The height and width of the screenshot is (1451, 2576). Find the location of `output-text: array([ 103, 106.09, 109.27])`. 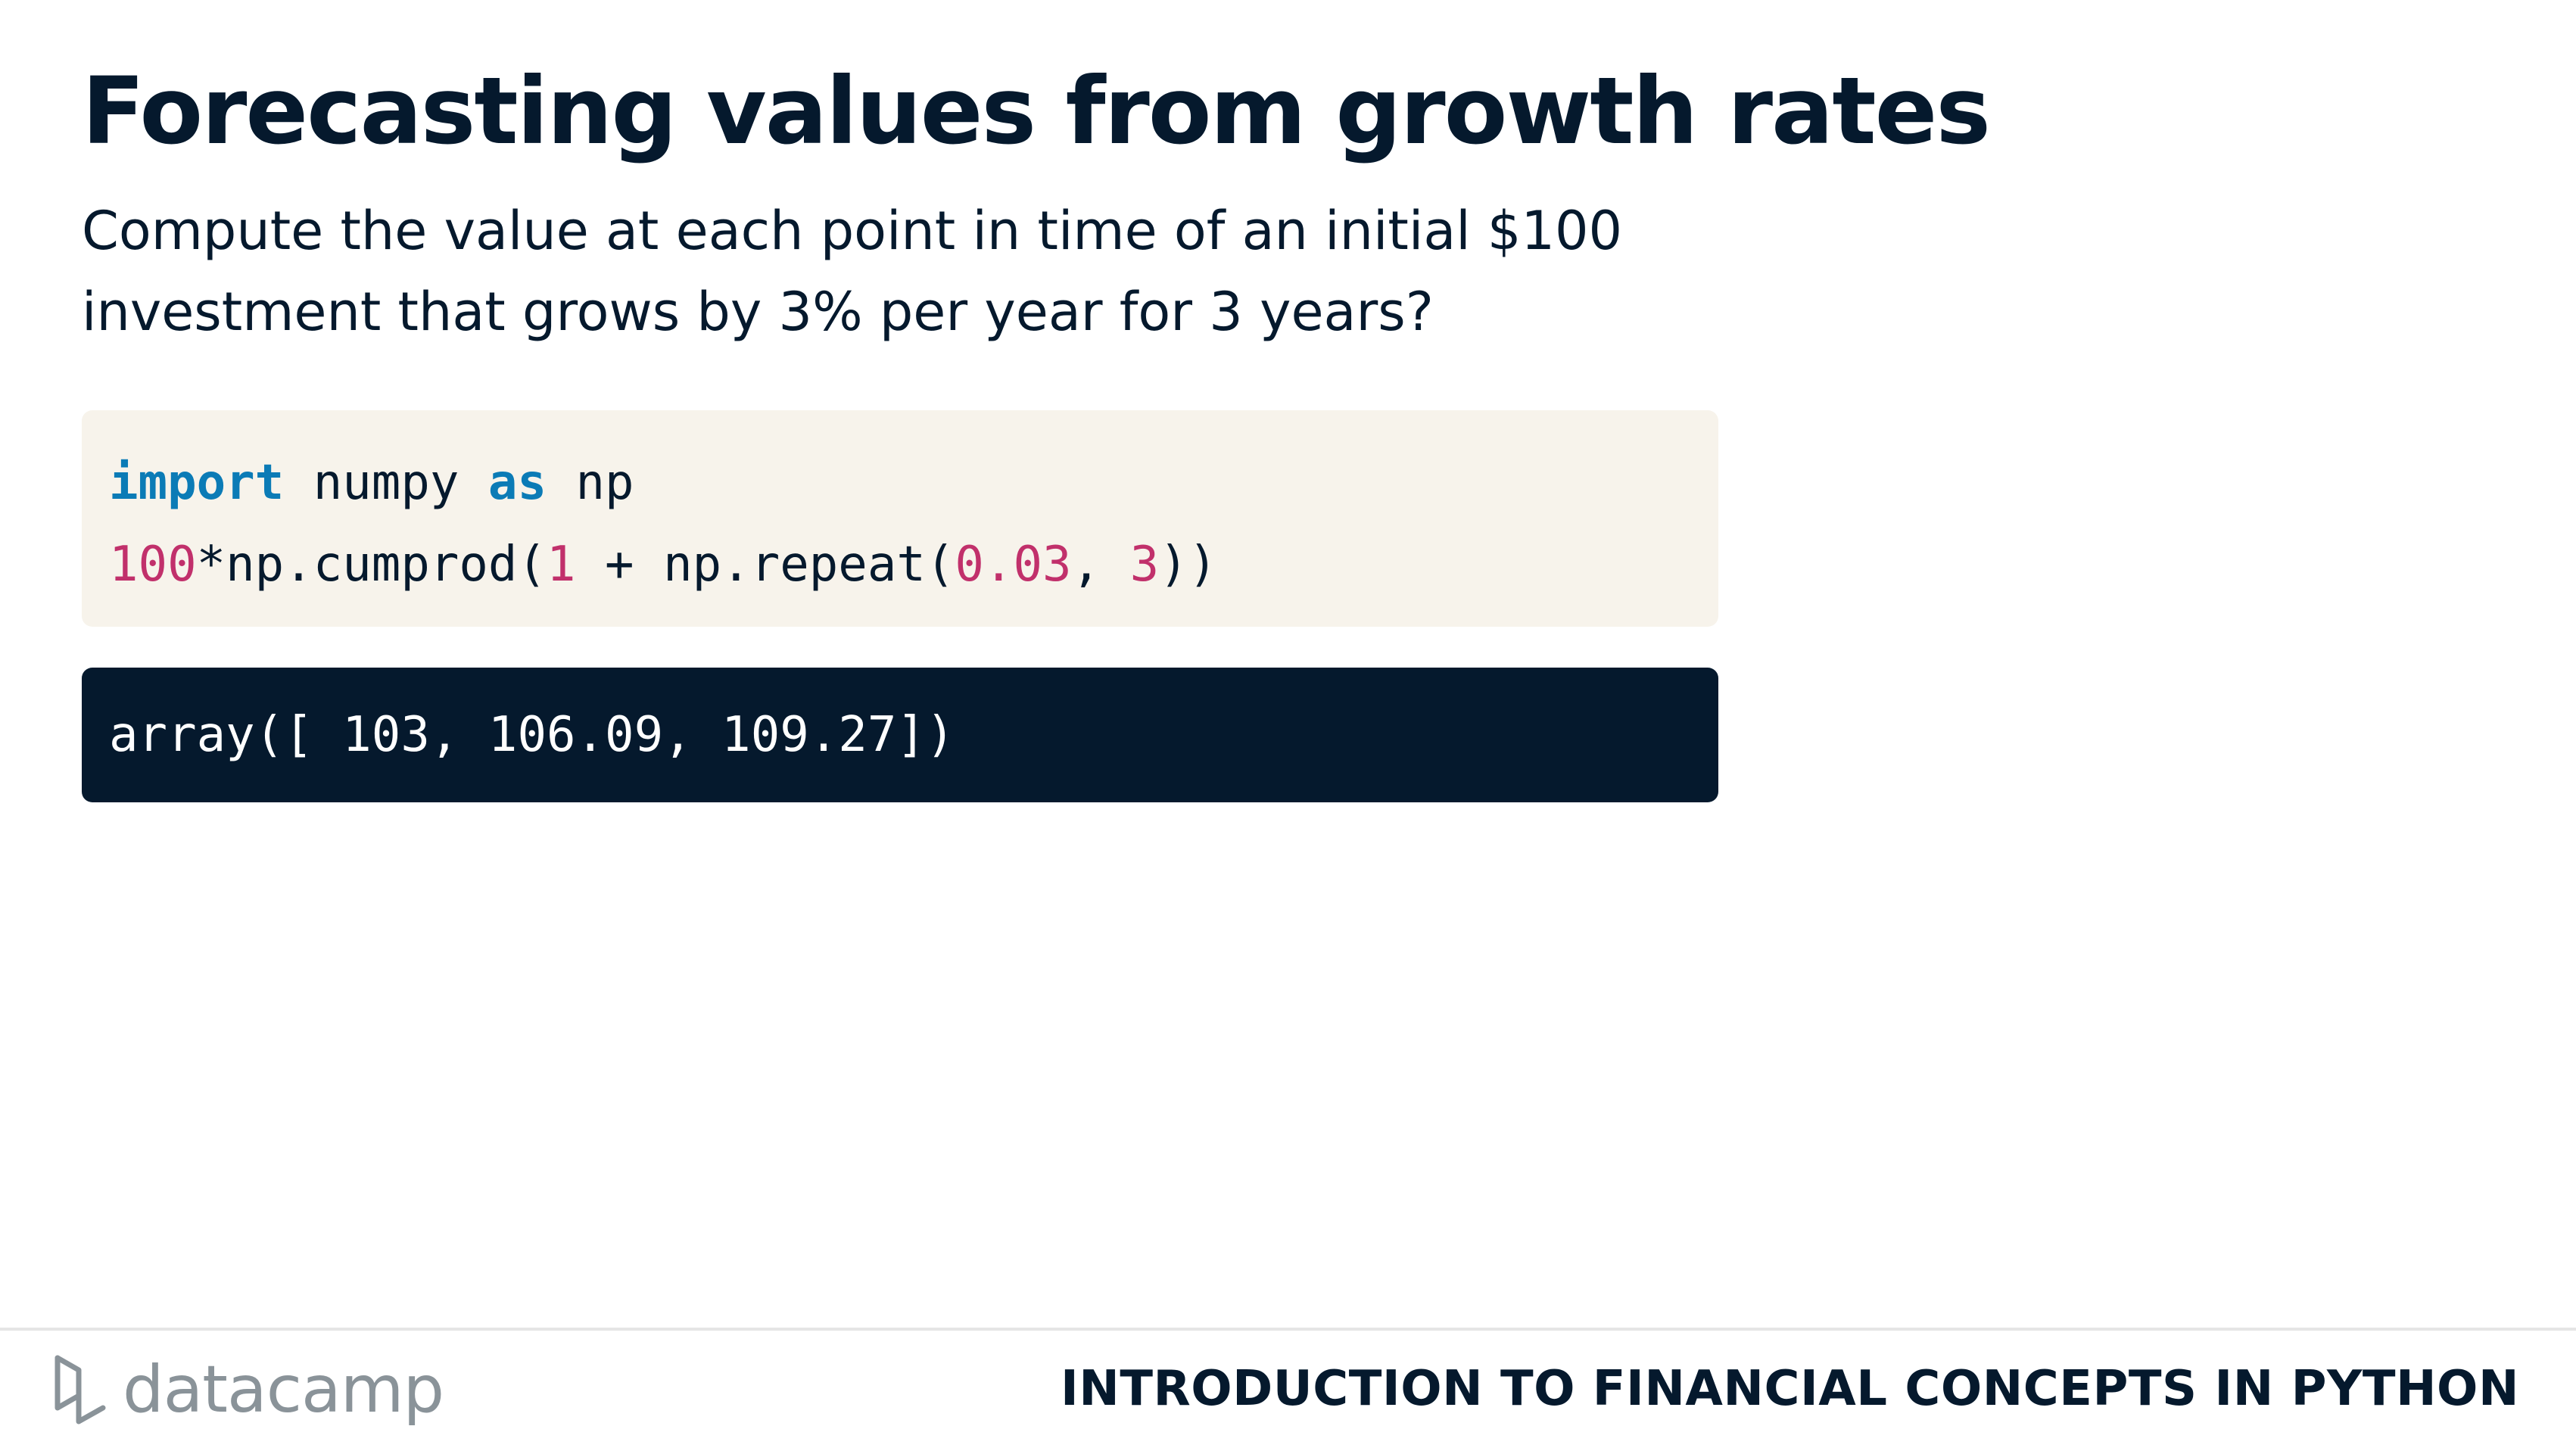

output-text: array([ 103, 106.09, 109.27]) is located at coordinates (532, 735).